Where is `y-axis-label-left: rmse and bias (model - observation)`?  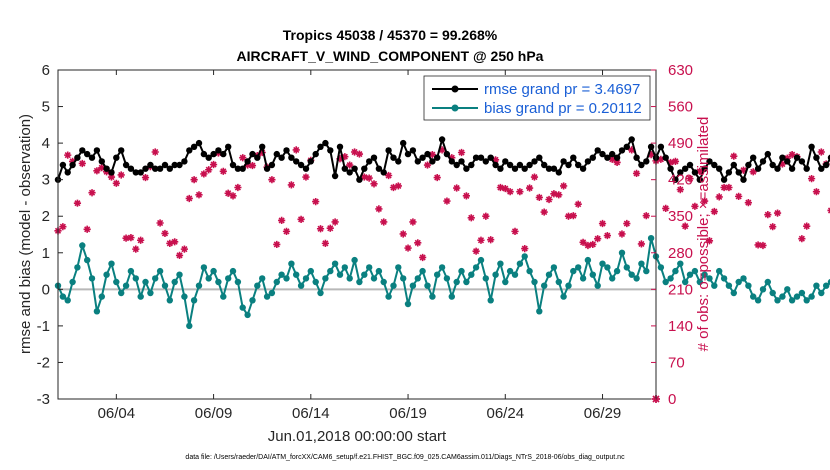
y-axis-label-left: rmse and bias (model - observation) is located at coordinates (25, 234).